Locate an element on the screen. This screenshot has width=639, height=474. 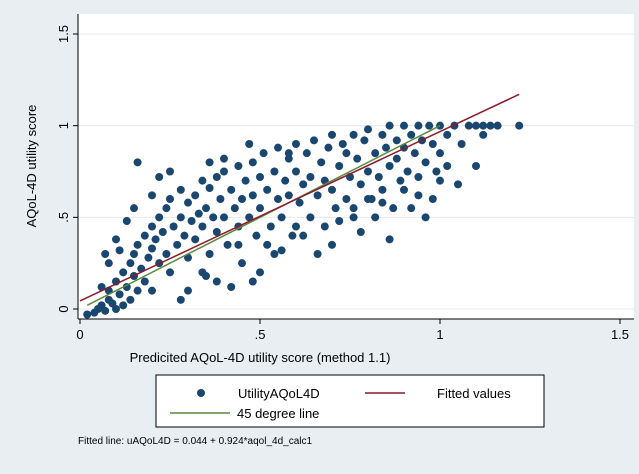
legend-marker-utility is located at coordinates (201, 393).